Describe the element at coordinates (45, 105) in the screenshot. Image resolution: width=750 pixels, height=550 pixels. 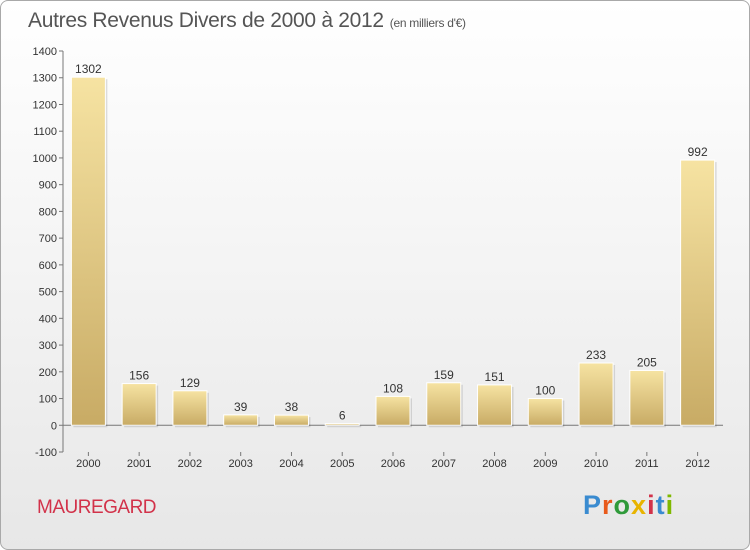
I see `y-tick-label: 1200` at that location.